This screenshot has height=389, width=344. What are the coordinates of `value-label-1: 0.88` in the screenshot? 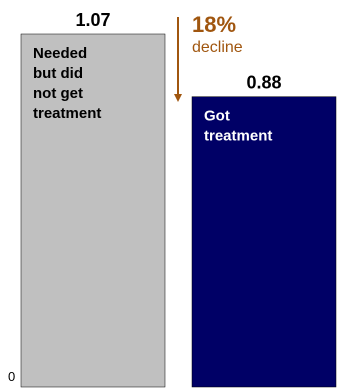 It's located at (263, 83).